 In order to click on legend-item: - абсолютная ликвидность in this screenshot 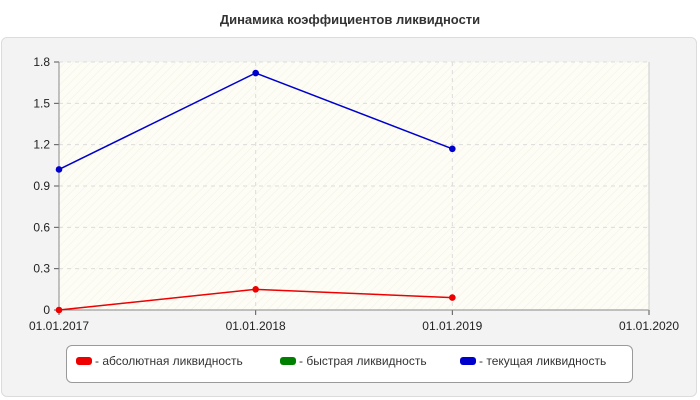, I will do `click(159, 361)`.